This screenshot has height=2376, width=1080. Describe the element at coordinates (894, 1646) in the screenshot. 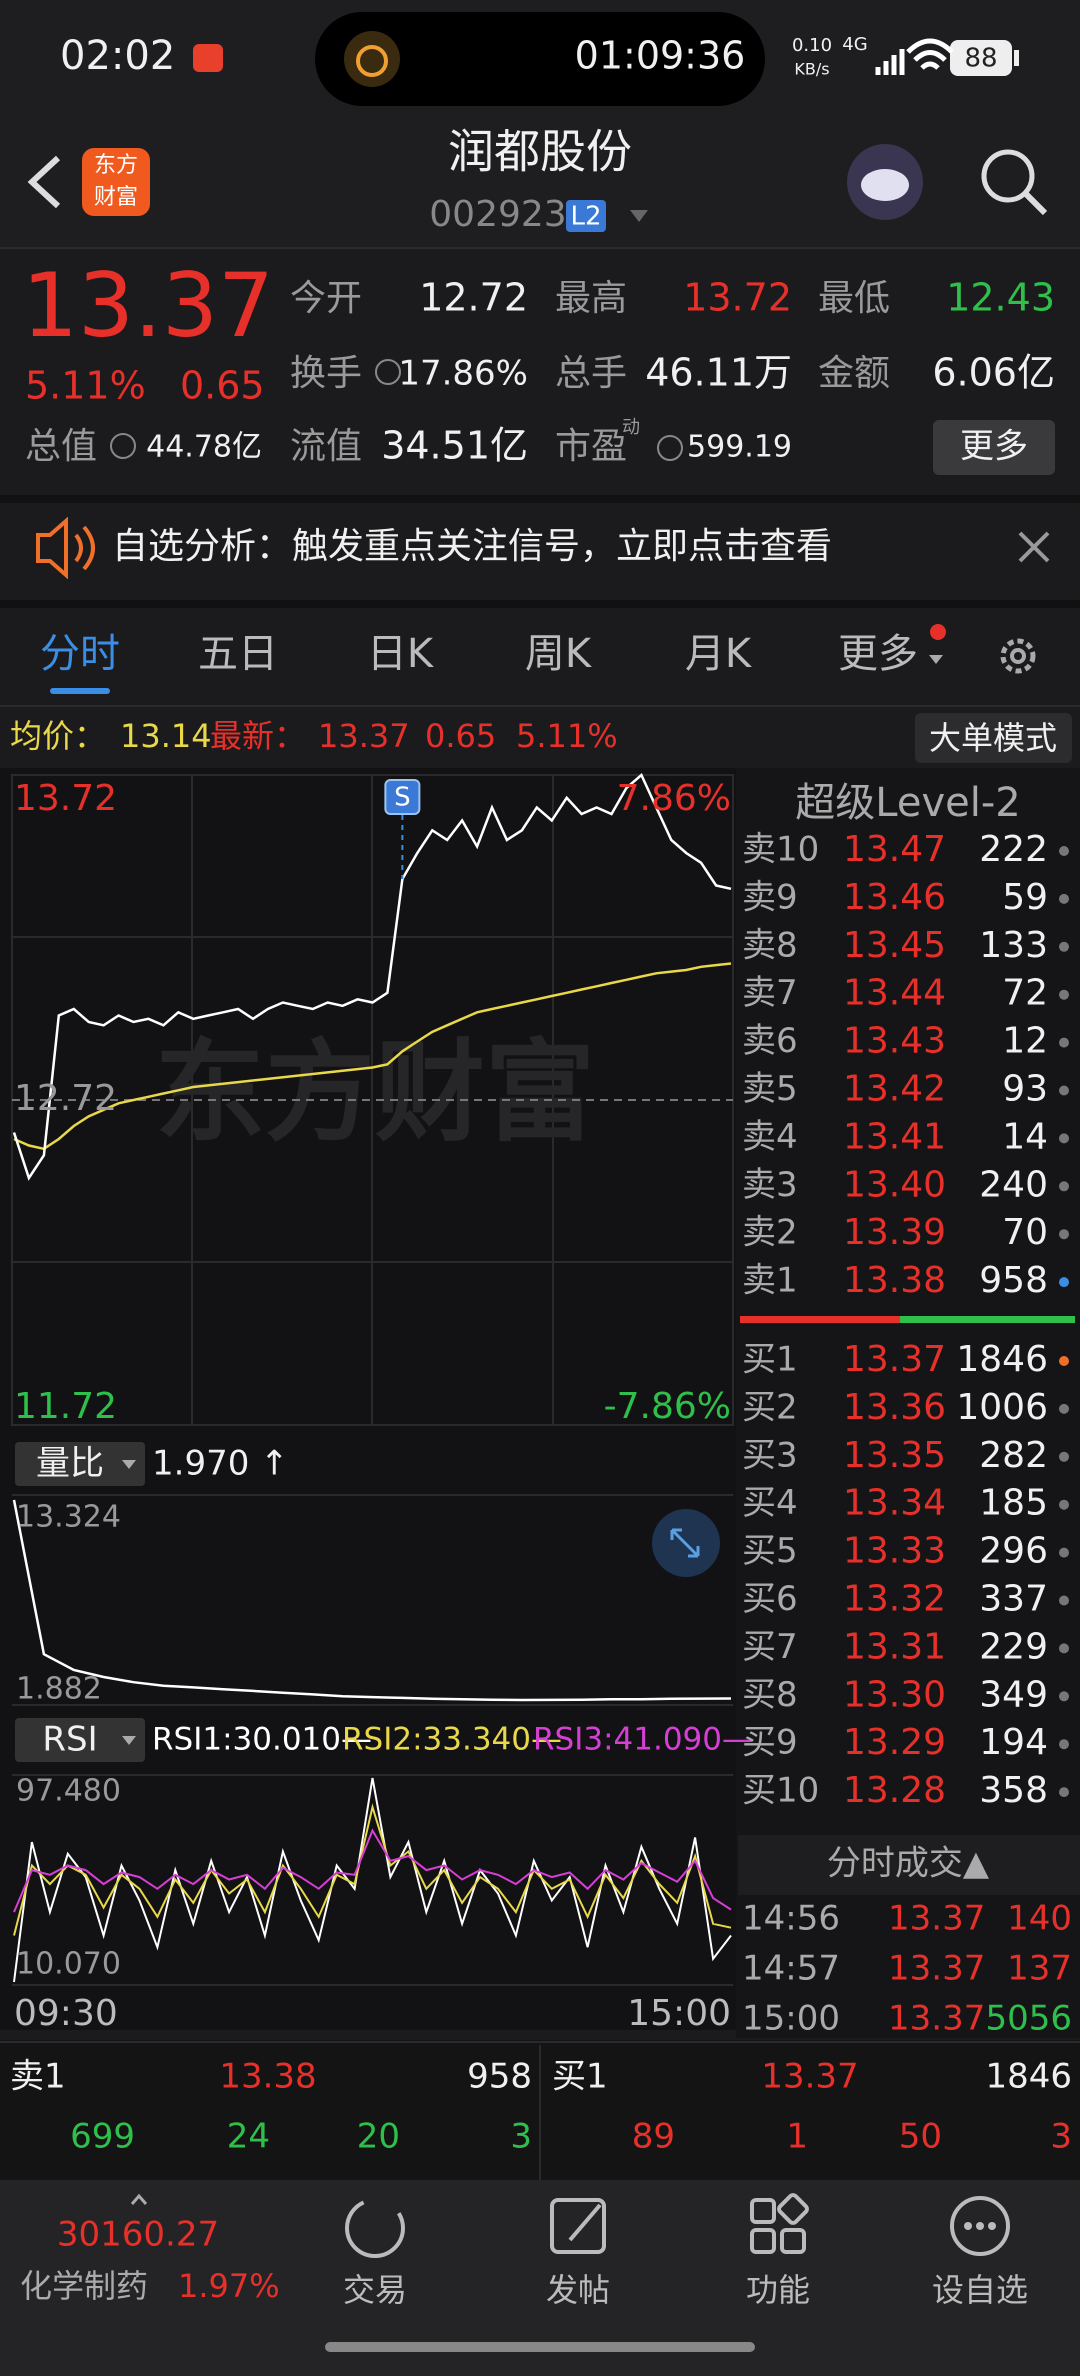

I see `book-price: 13.31` at that location.